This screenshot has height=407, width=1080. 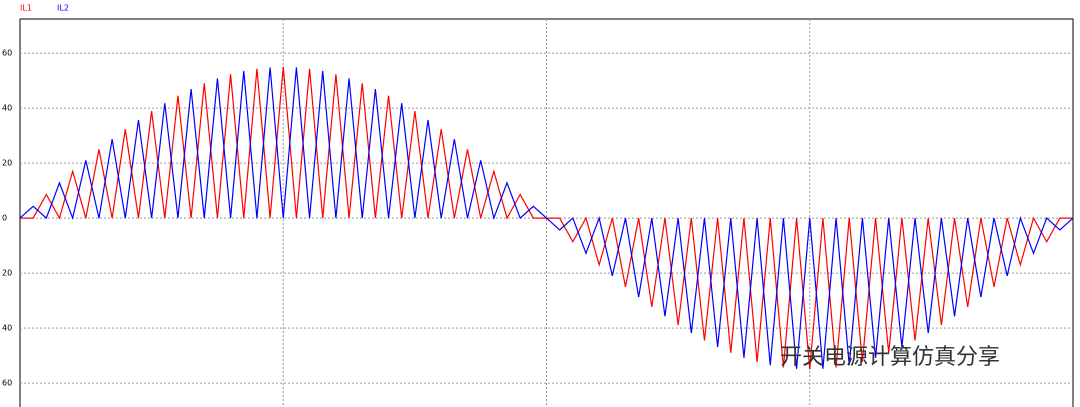 I want to click on legend-label: IL2, so click(x=63, y=8).